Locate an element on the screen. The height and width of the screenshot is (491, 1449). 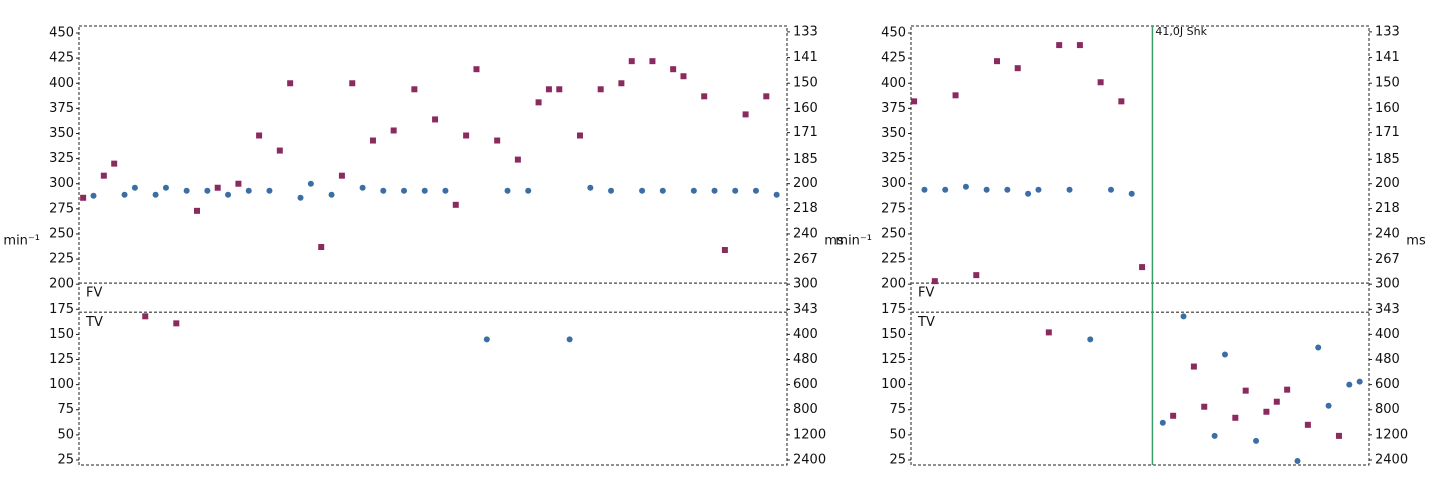
y-tick-label: 175 is located at coordinates (61, 309).